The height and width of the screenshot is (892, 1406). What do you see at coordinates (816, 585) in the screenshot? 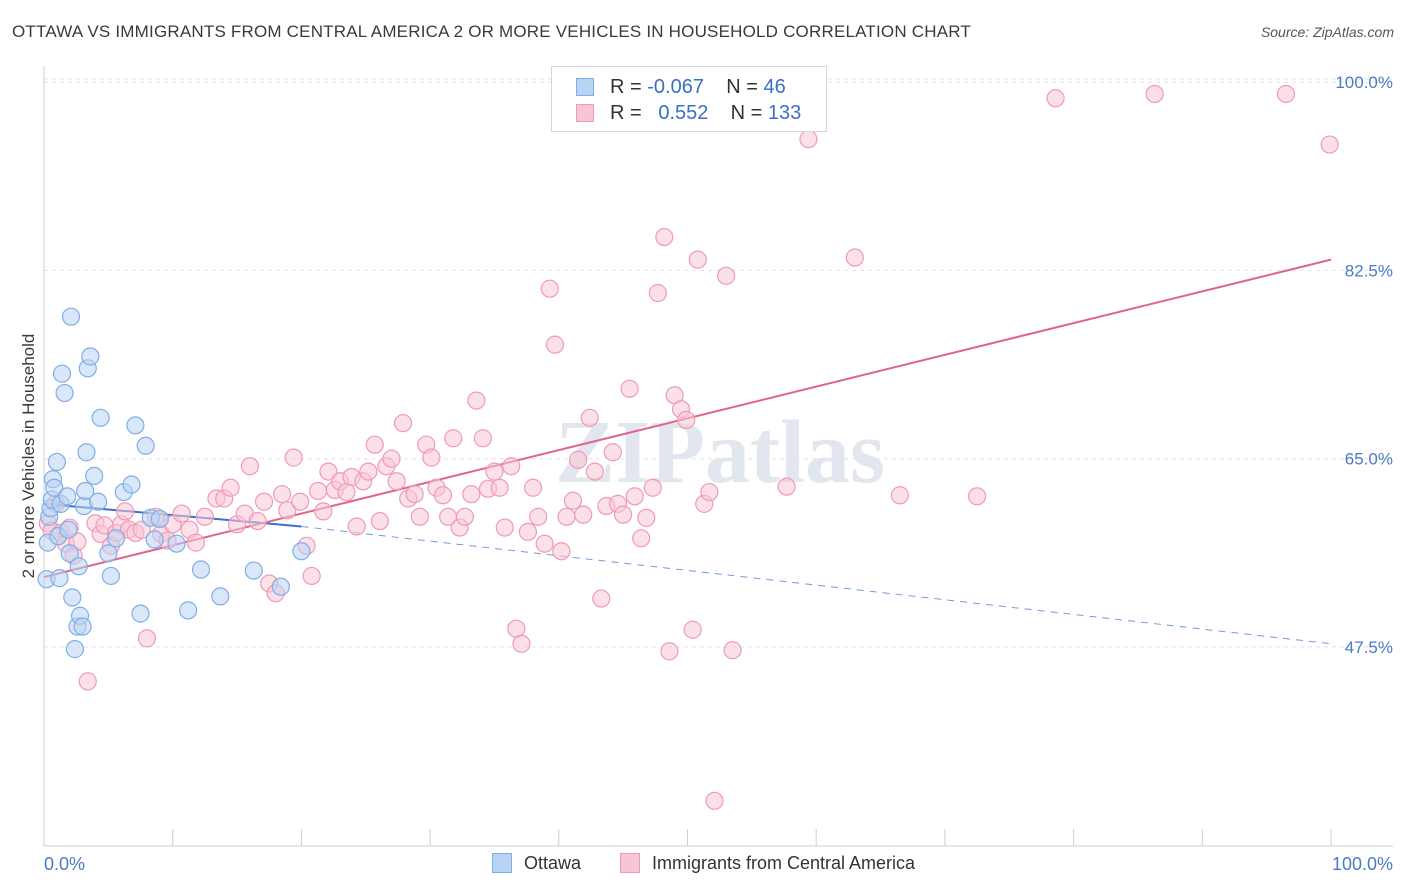
I see `trend-line-ottawa-extension` at bounding box center [816, 585].